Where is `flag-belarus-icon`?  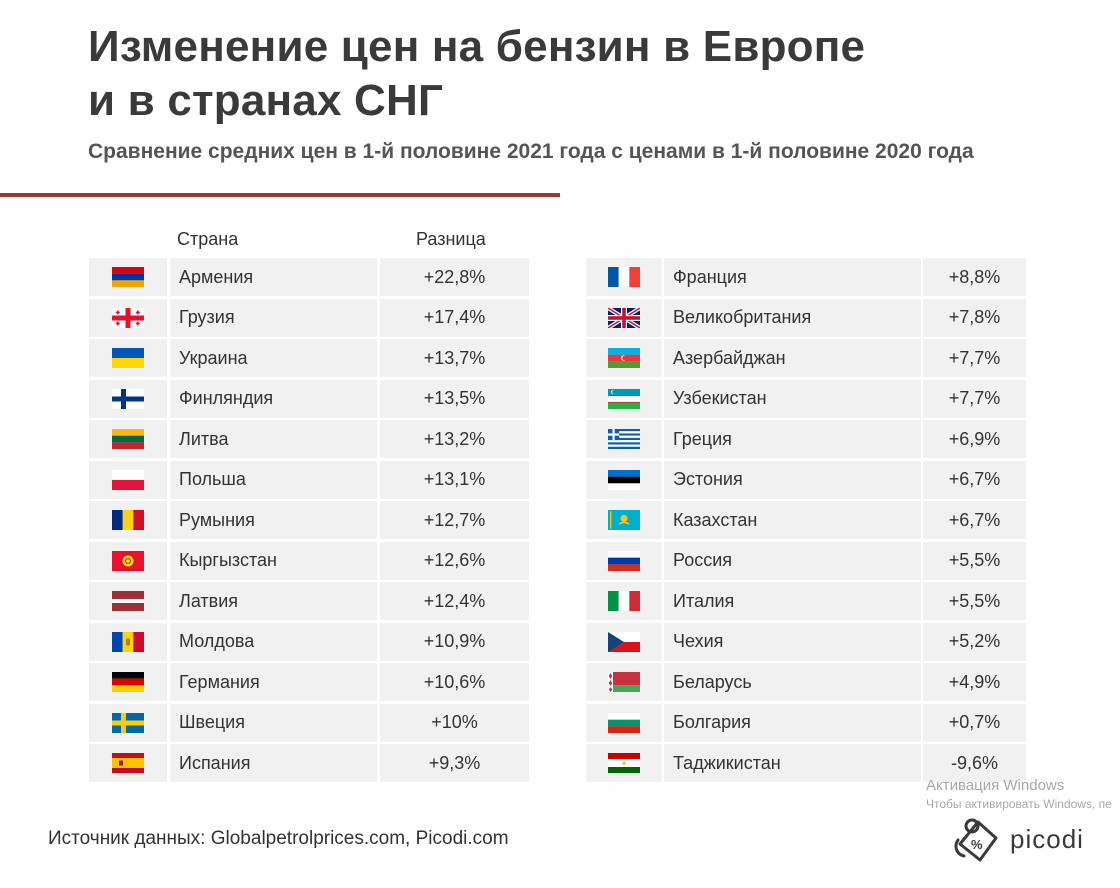 flag-belarus-icon is located at coordinates (624, 682).